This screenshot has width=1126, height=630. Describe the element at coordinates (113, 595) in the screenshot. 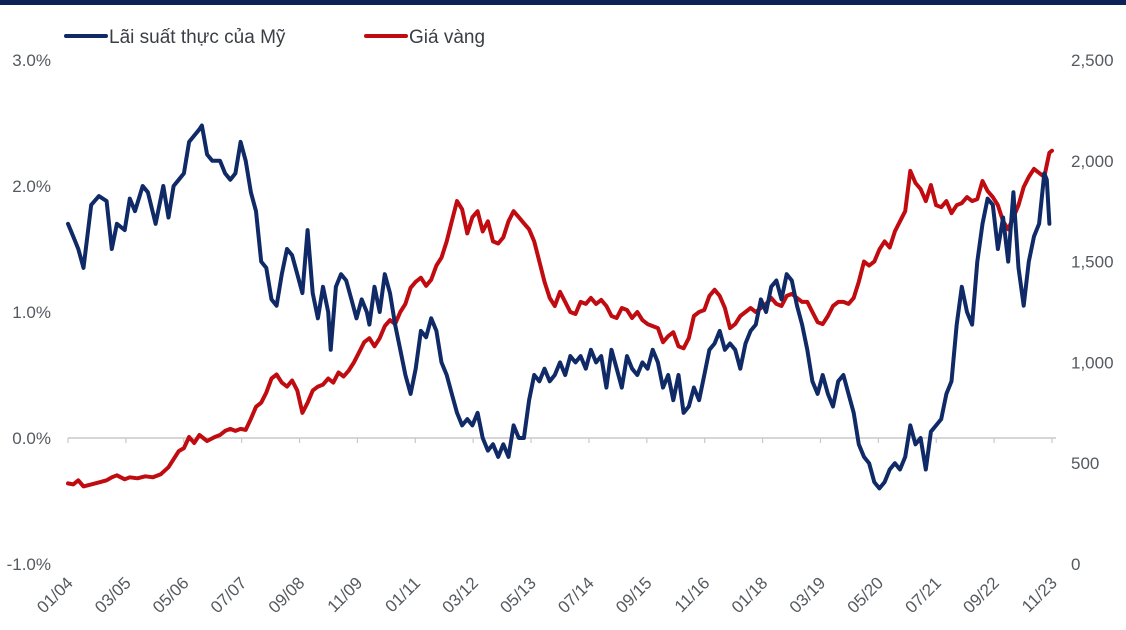

I see `x-tick-label: 03/05` at that location.